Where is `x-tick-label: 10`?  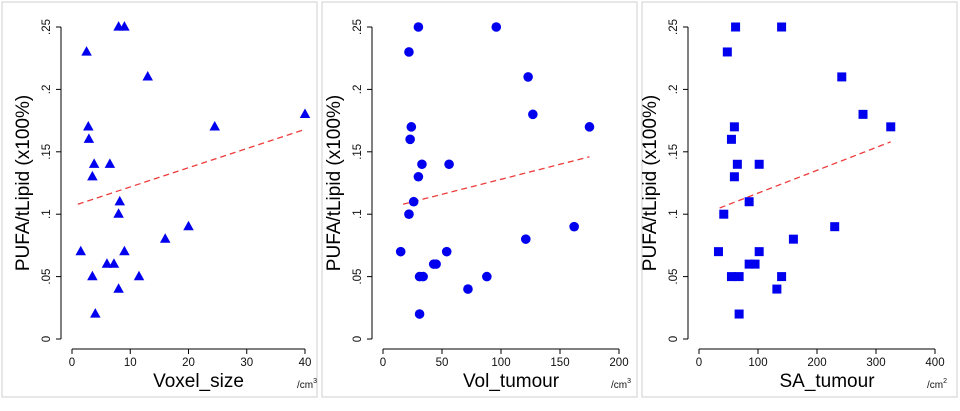
x-tick-label: 10 is located at coordinates (130, 363).